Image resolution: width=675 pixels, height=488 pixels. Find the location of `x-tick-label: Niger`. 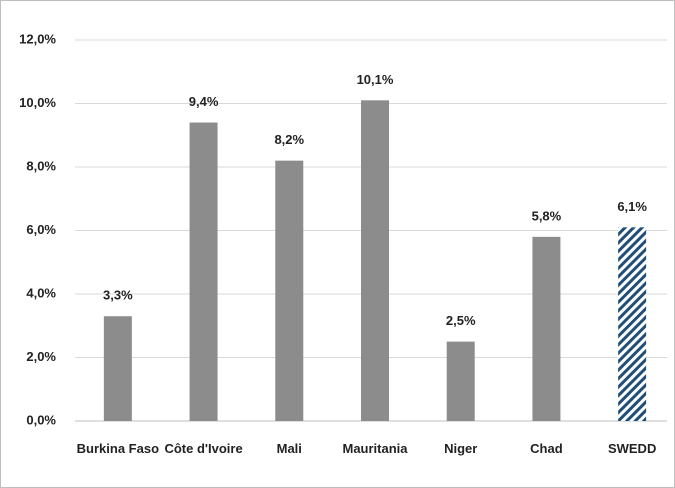

x-tick-label: Niger is located at coordinates (461, 448).